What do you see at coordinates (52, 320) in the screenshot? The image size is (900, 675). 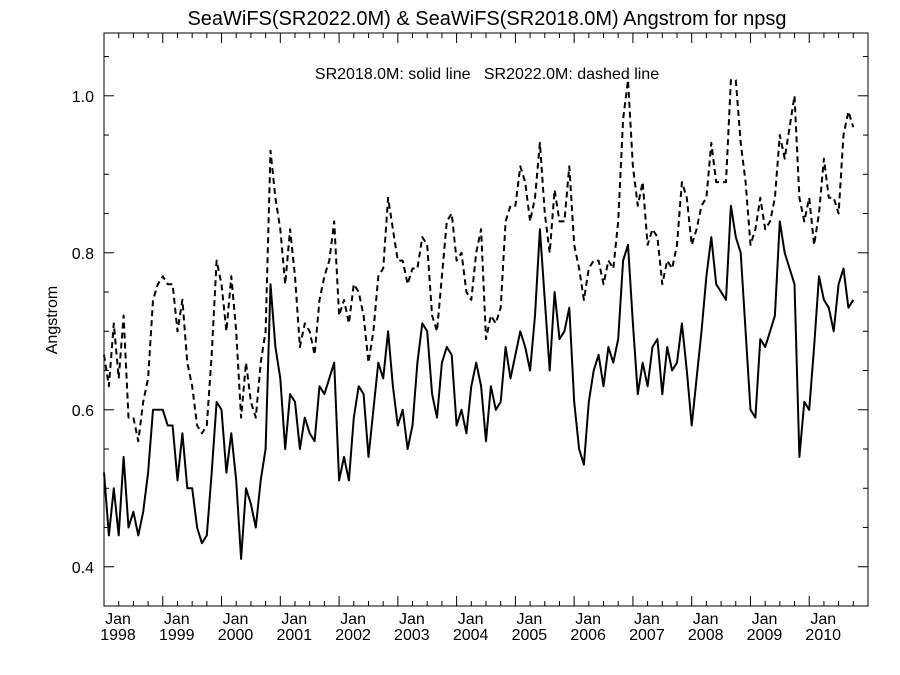 I see `y-axis-label: Angstrom` at bounding box center [52, 320].